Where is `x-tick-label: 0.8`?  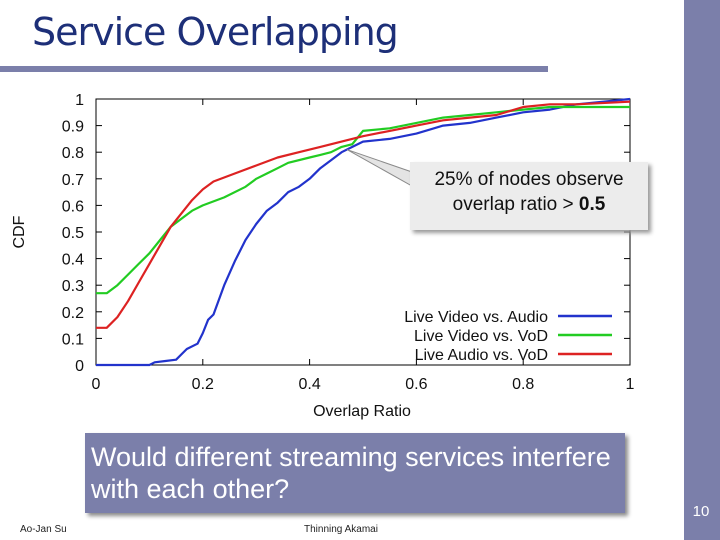
x-tick-label: 0.8 is located at coordinates (523, 384).